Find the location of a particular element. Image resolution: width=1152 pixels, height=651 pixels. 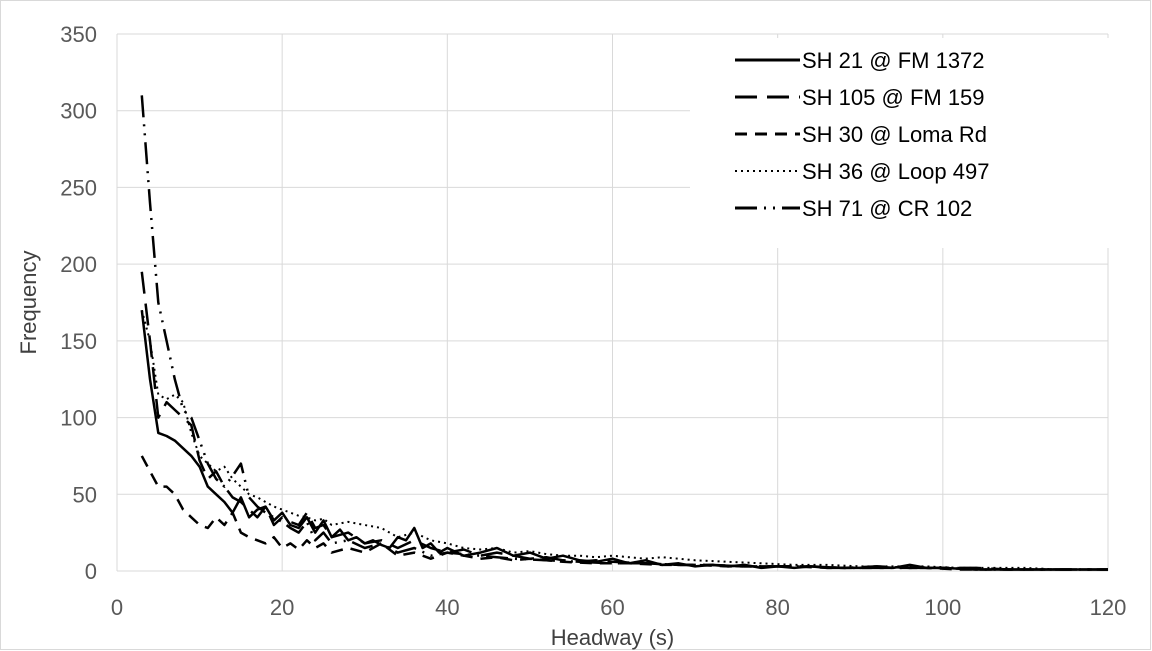

y-tick-label-0: 0 is located at coordinates (91, 571).